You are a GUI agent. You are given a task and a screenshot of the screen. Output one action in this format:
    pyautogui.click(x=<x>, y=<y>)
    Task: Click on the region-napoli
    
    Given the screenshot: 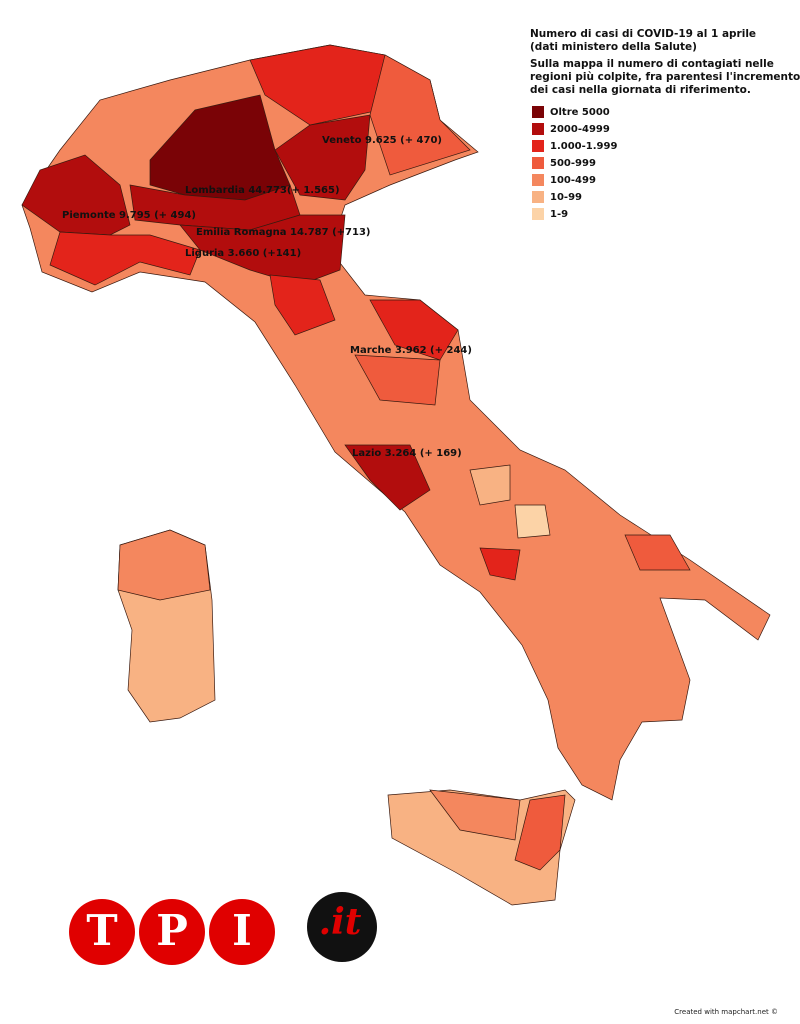 What is the action you would take?
    pyautogui.click(x=500, y=564)
    